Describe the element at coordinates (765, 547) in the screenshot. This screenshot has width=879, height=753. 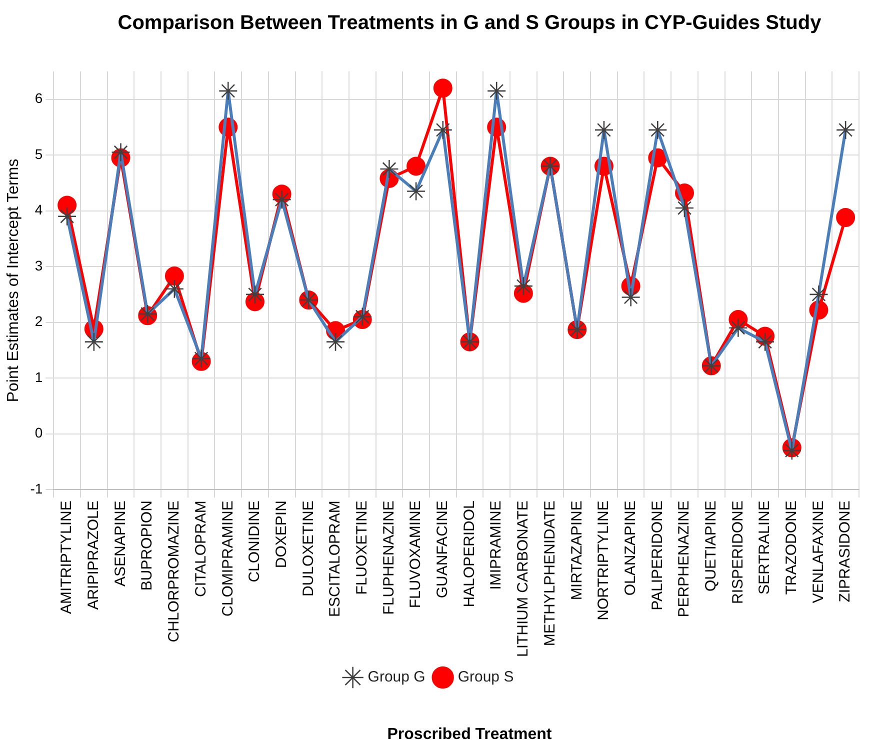
I see `x-tick-label: SERTRALINE` at that location.